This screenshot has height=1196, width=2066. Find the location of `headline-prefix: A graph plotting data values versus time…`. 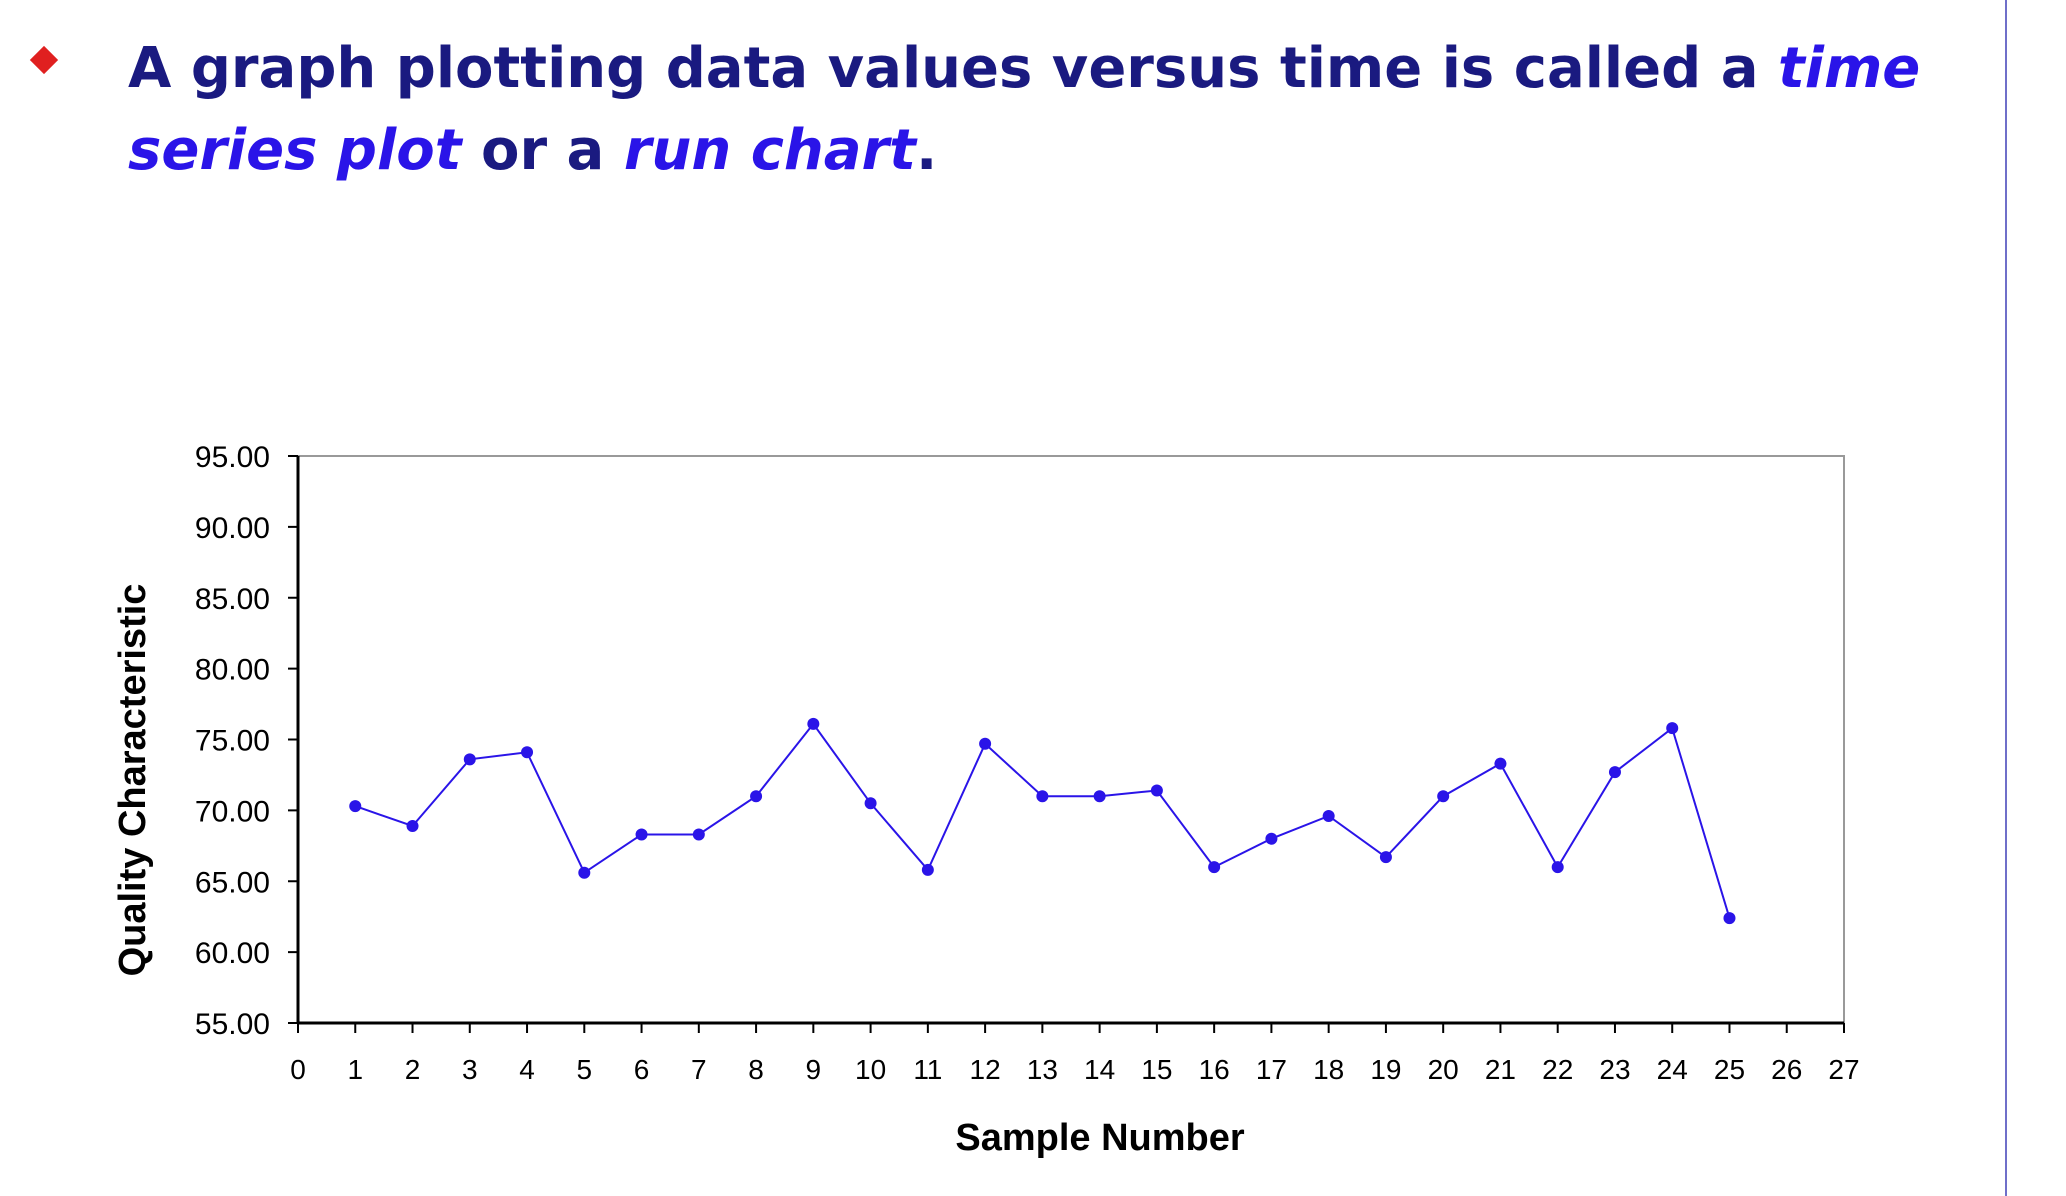

headline-prefix: A graph plotting data values versus time… is located at coordinates (953, 68).